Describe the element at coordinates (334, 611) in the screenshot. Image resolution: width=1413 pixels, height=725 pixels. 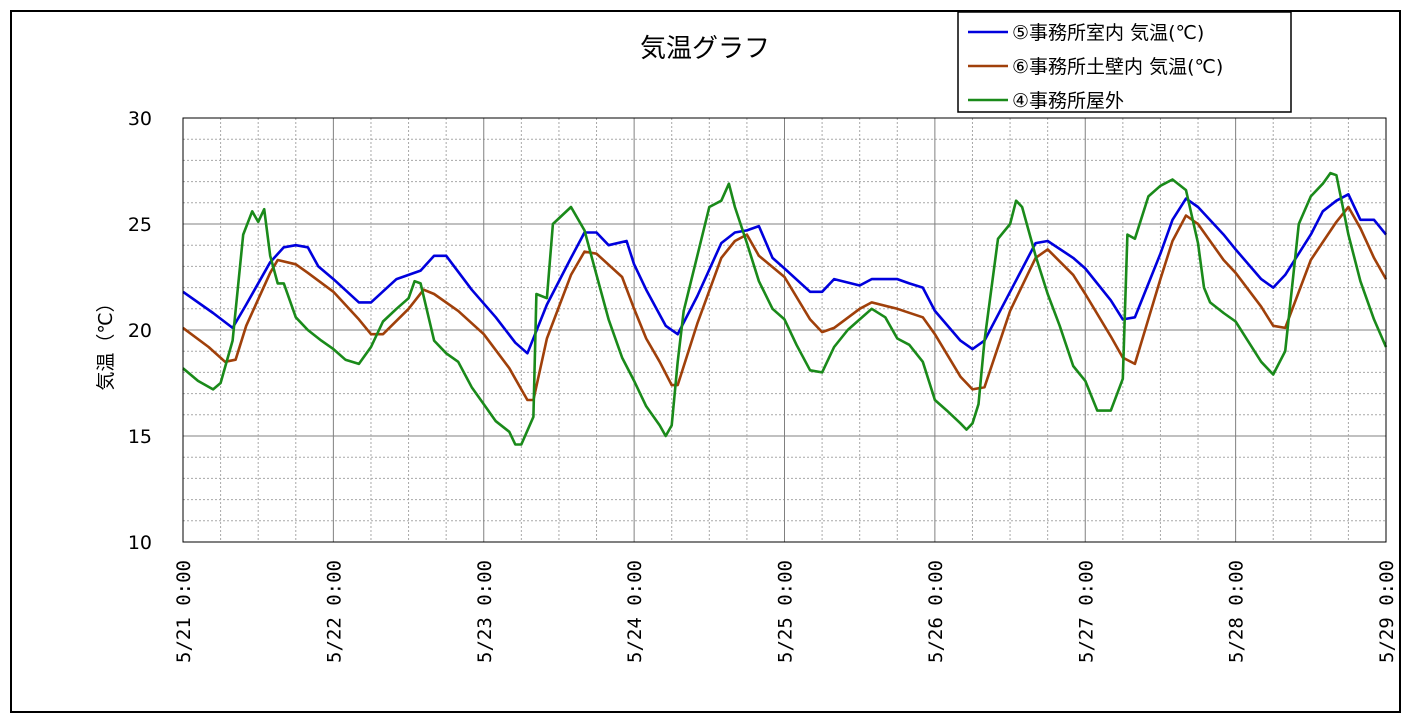
I see `x-tick-label: 5/22 0:00` at that location.